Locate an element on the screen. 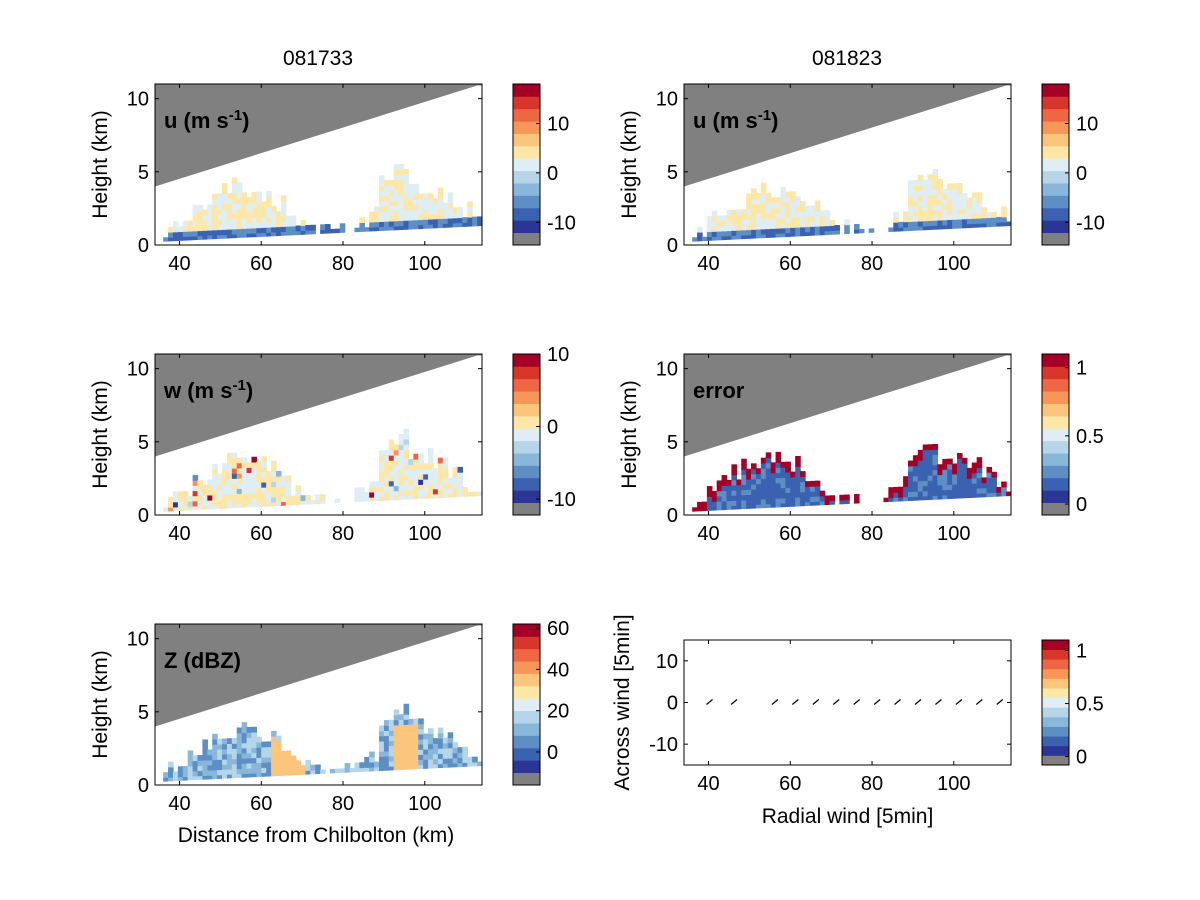  colorbar-tick-label: 1 is located at coordinates (1081, 369).